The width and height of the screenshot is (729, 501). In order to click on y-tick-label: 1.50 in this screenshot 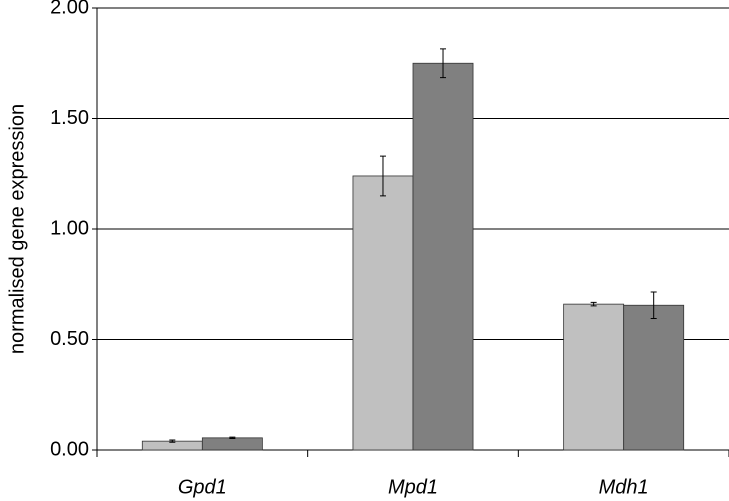, I will do `click(69, 118)`.